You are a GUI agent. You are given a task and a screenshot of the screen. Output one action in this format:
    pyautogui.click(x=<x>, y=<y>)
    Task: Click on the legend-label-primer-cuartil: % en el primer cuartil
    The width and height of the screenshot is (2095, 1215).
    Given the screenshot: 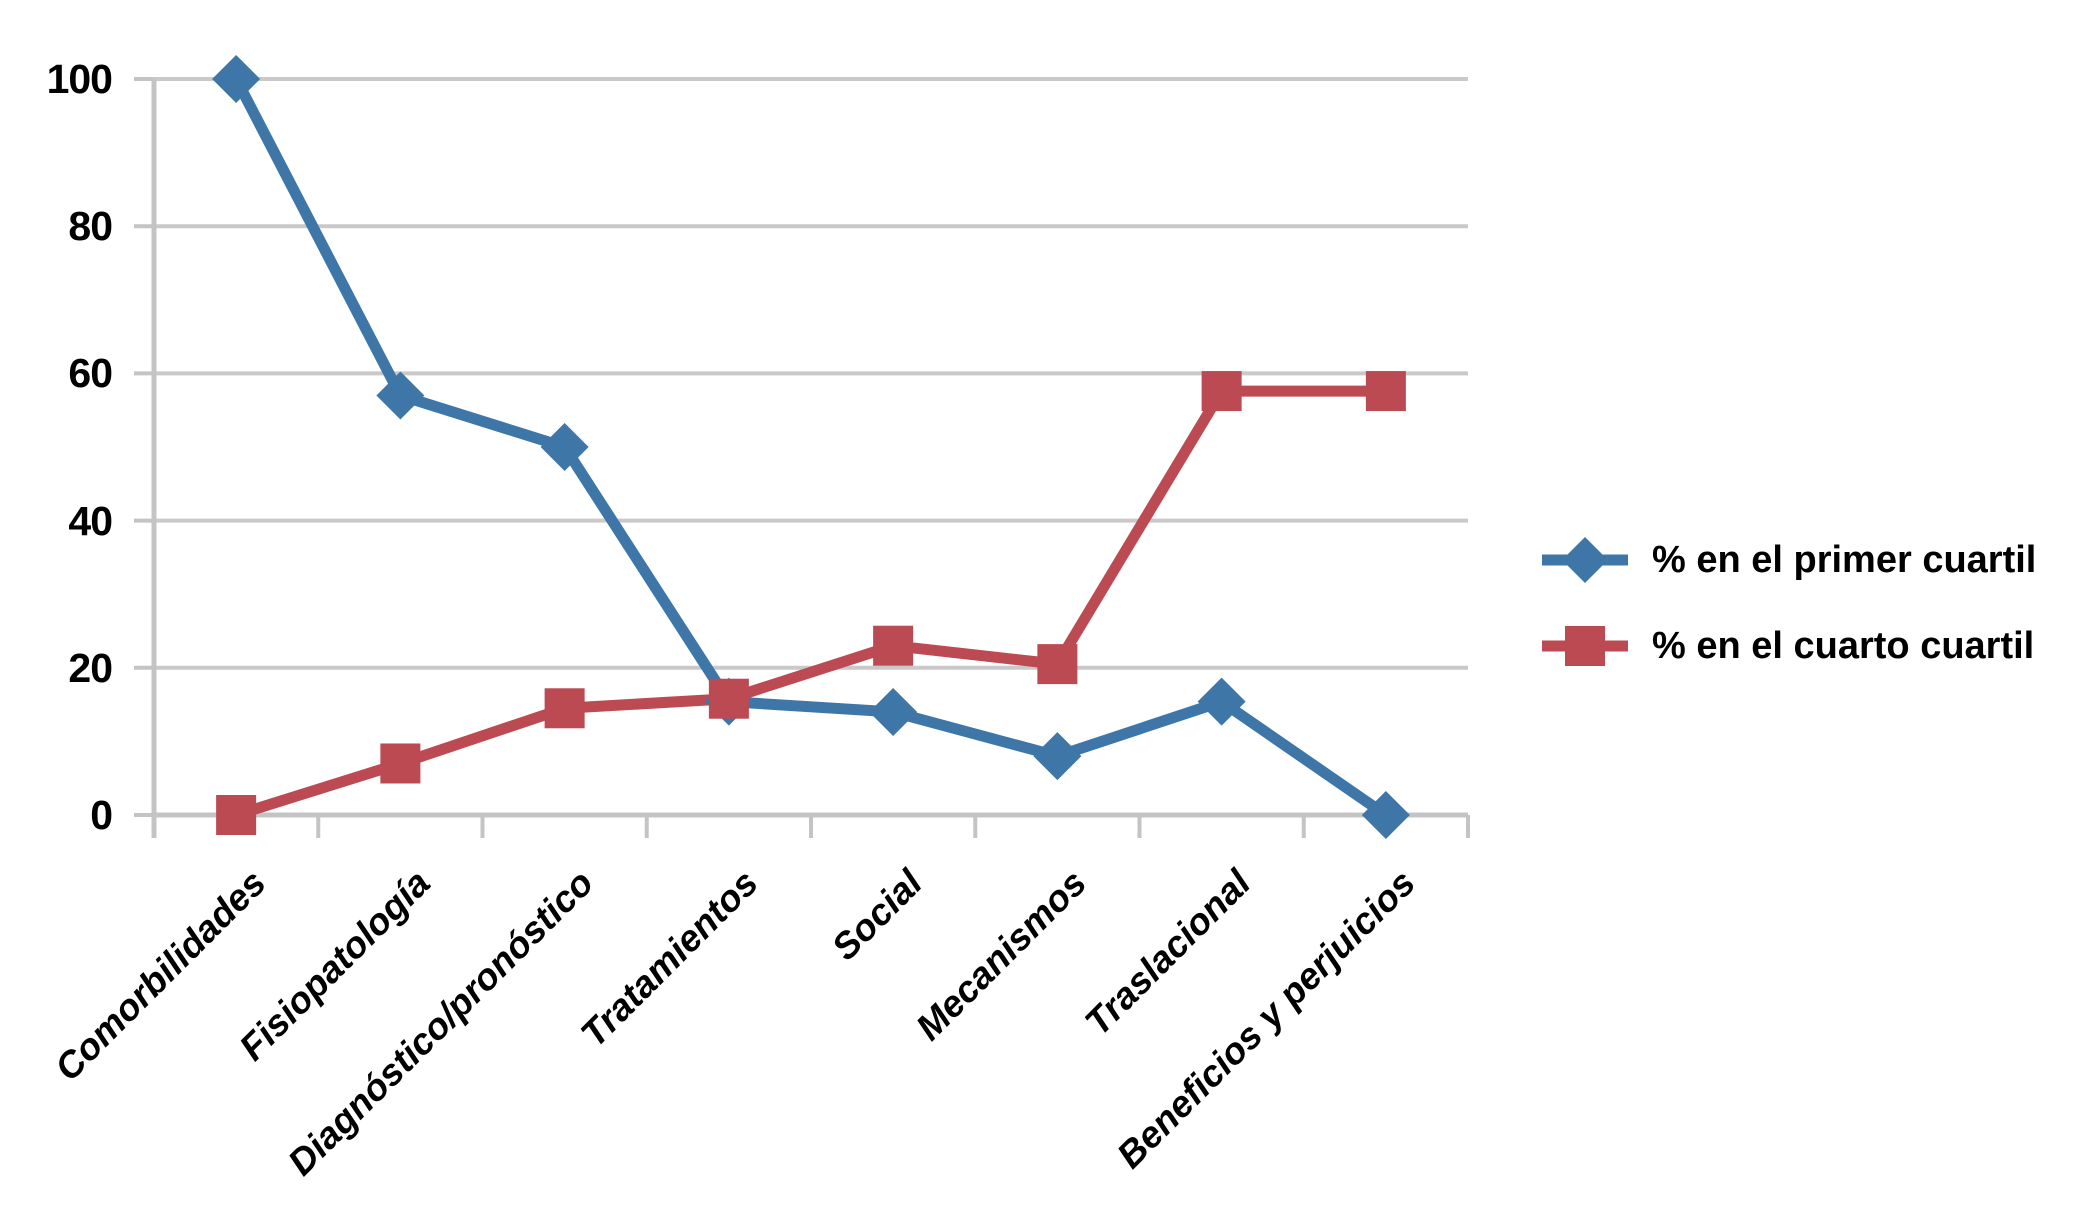 What is the action you would take?
    pyautogui.click(x=1844, y=559)
    